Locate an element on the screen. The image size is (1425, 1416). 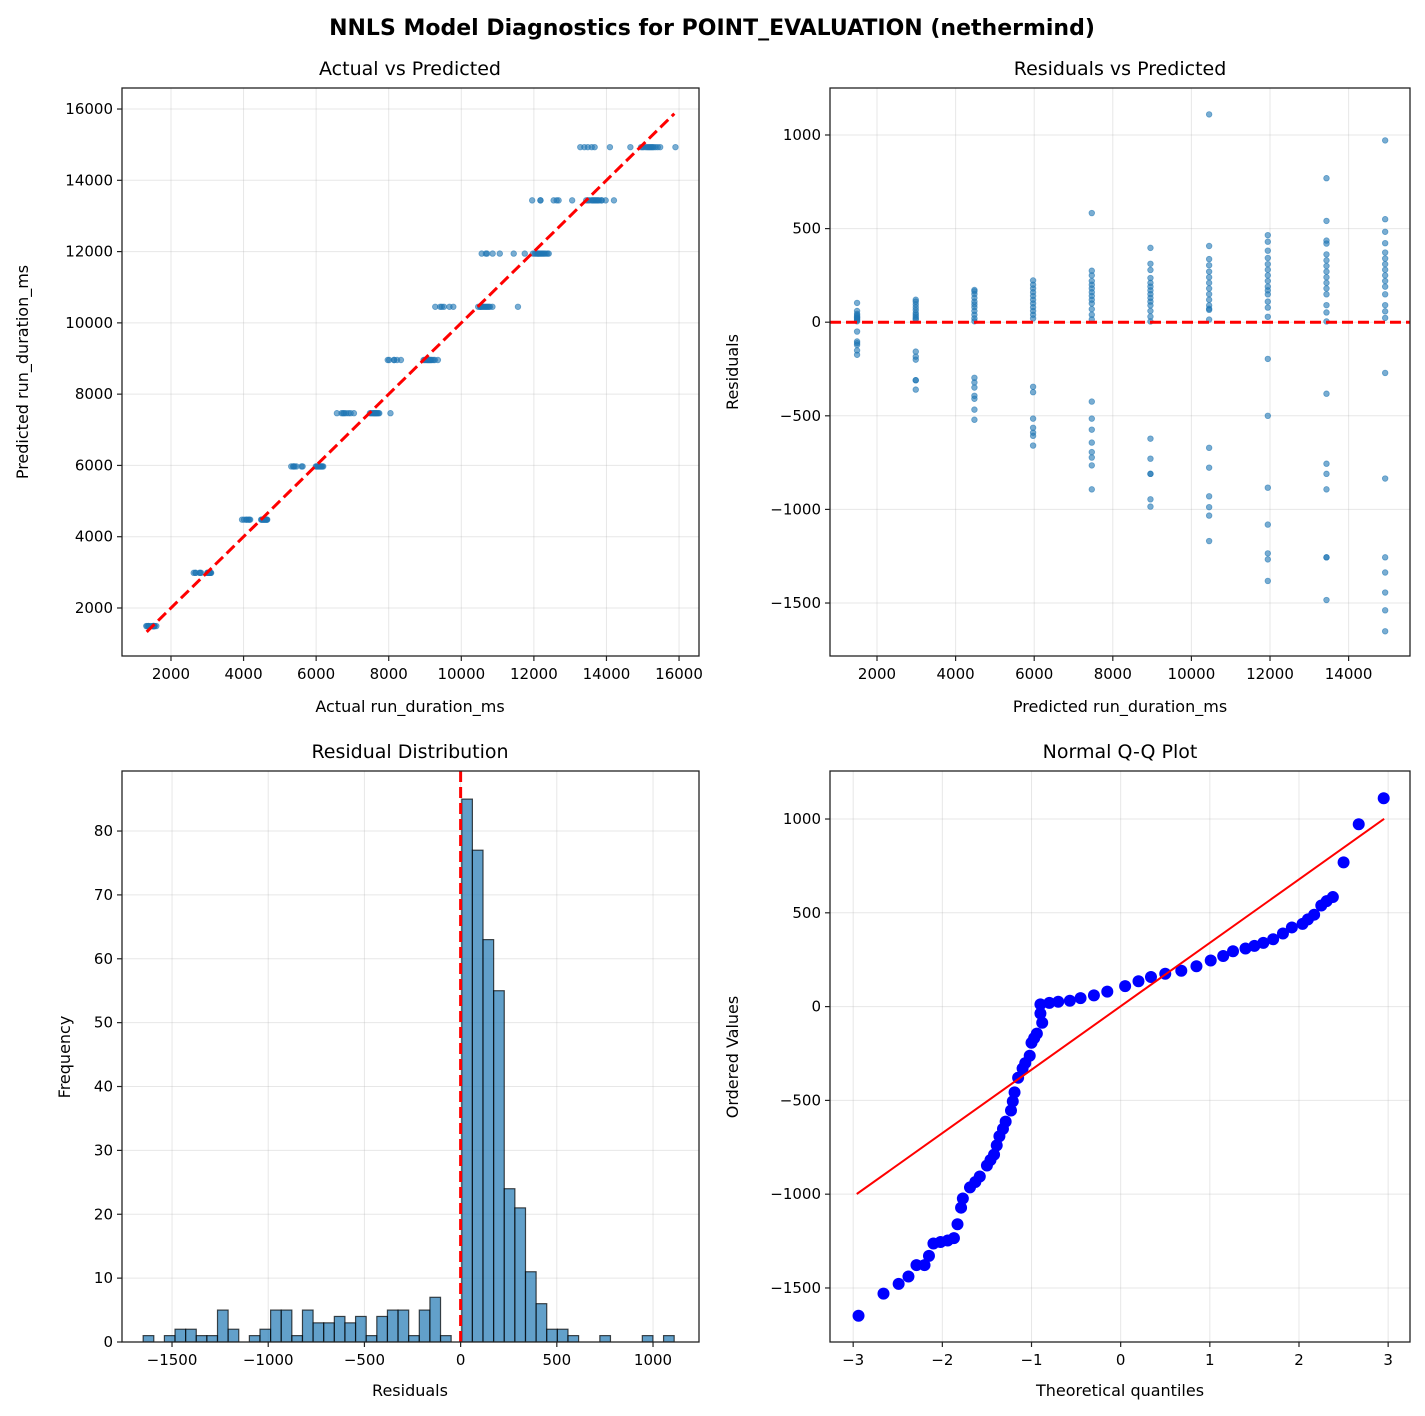
x-tick-label: 6000 is located at coordinates (316, 674).